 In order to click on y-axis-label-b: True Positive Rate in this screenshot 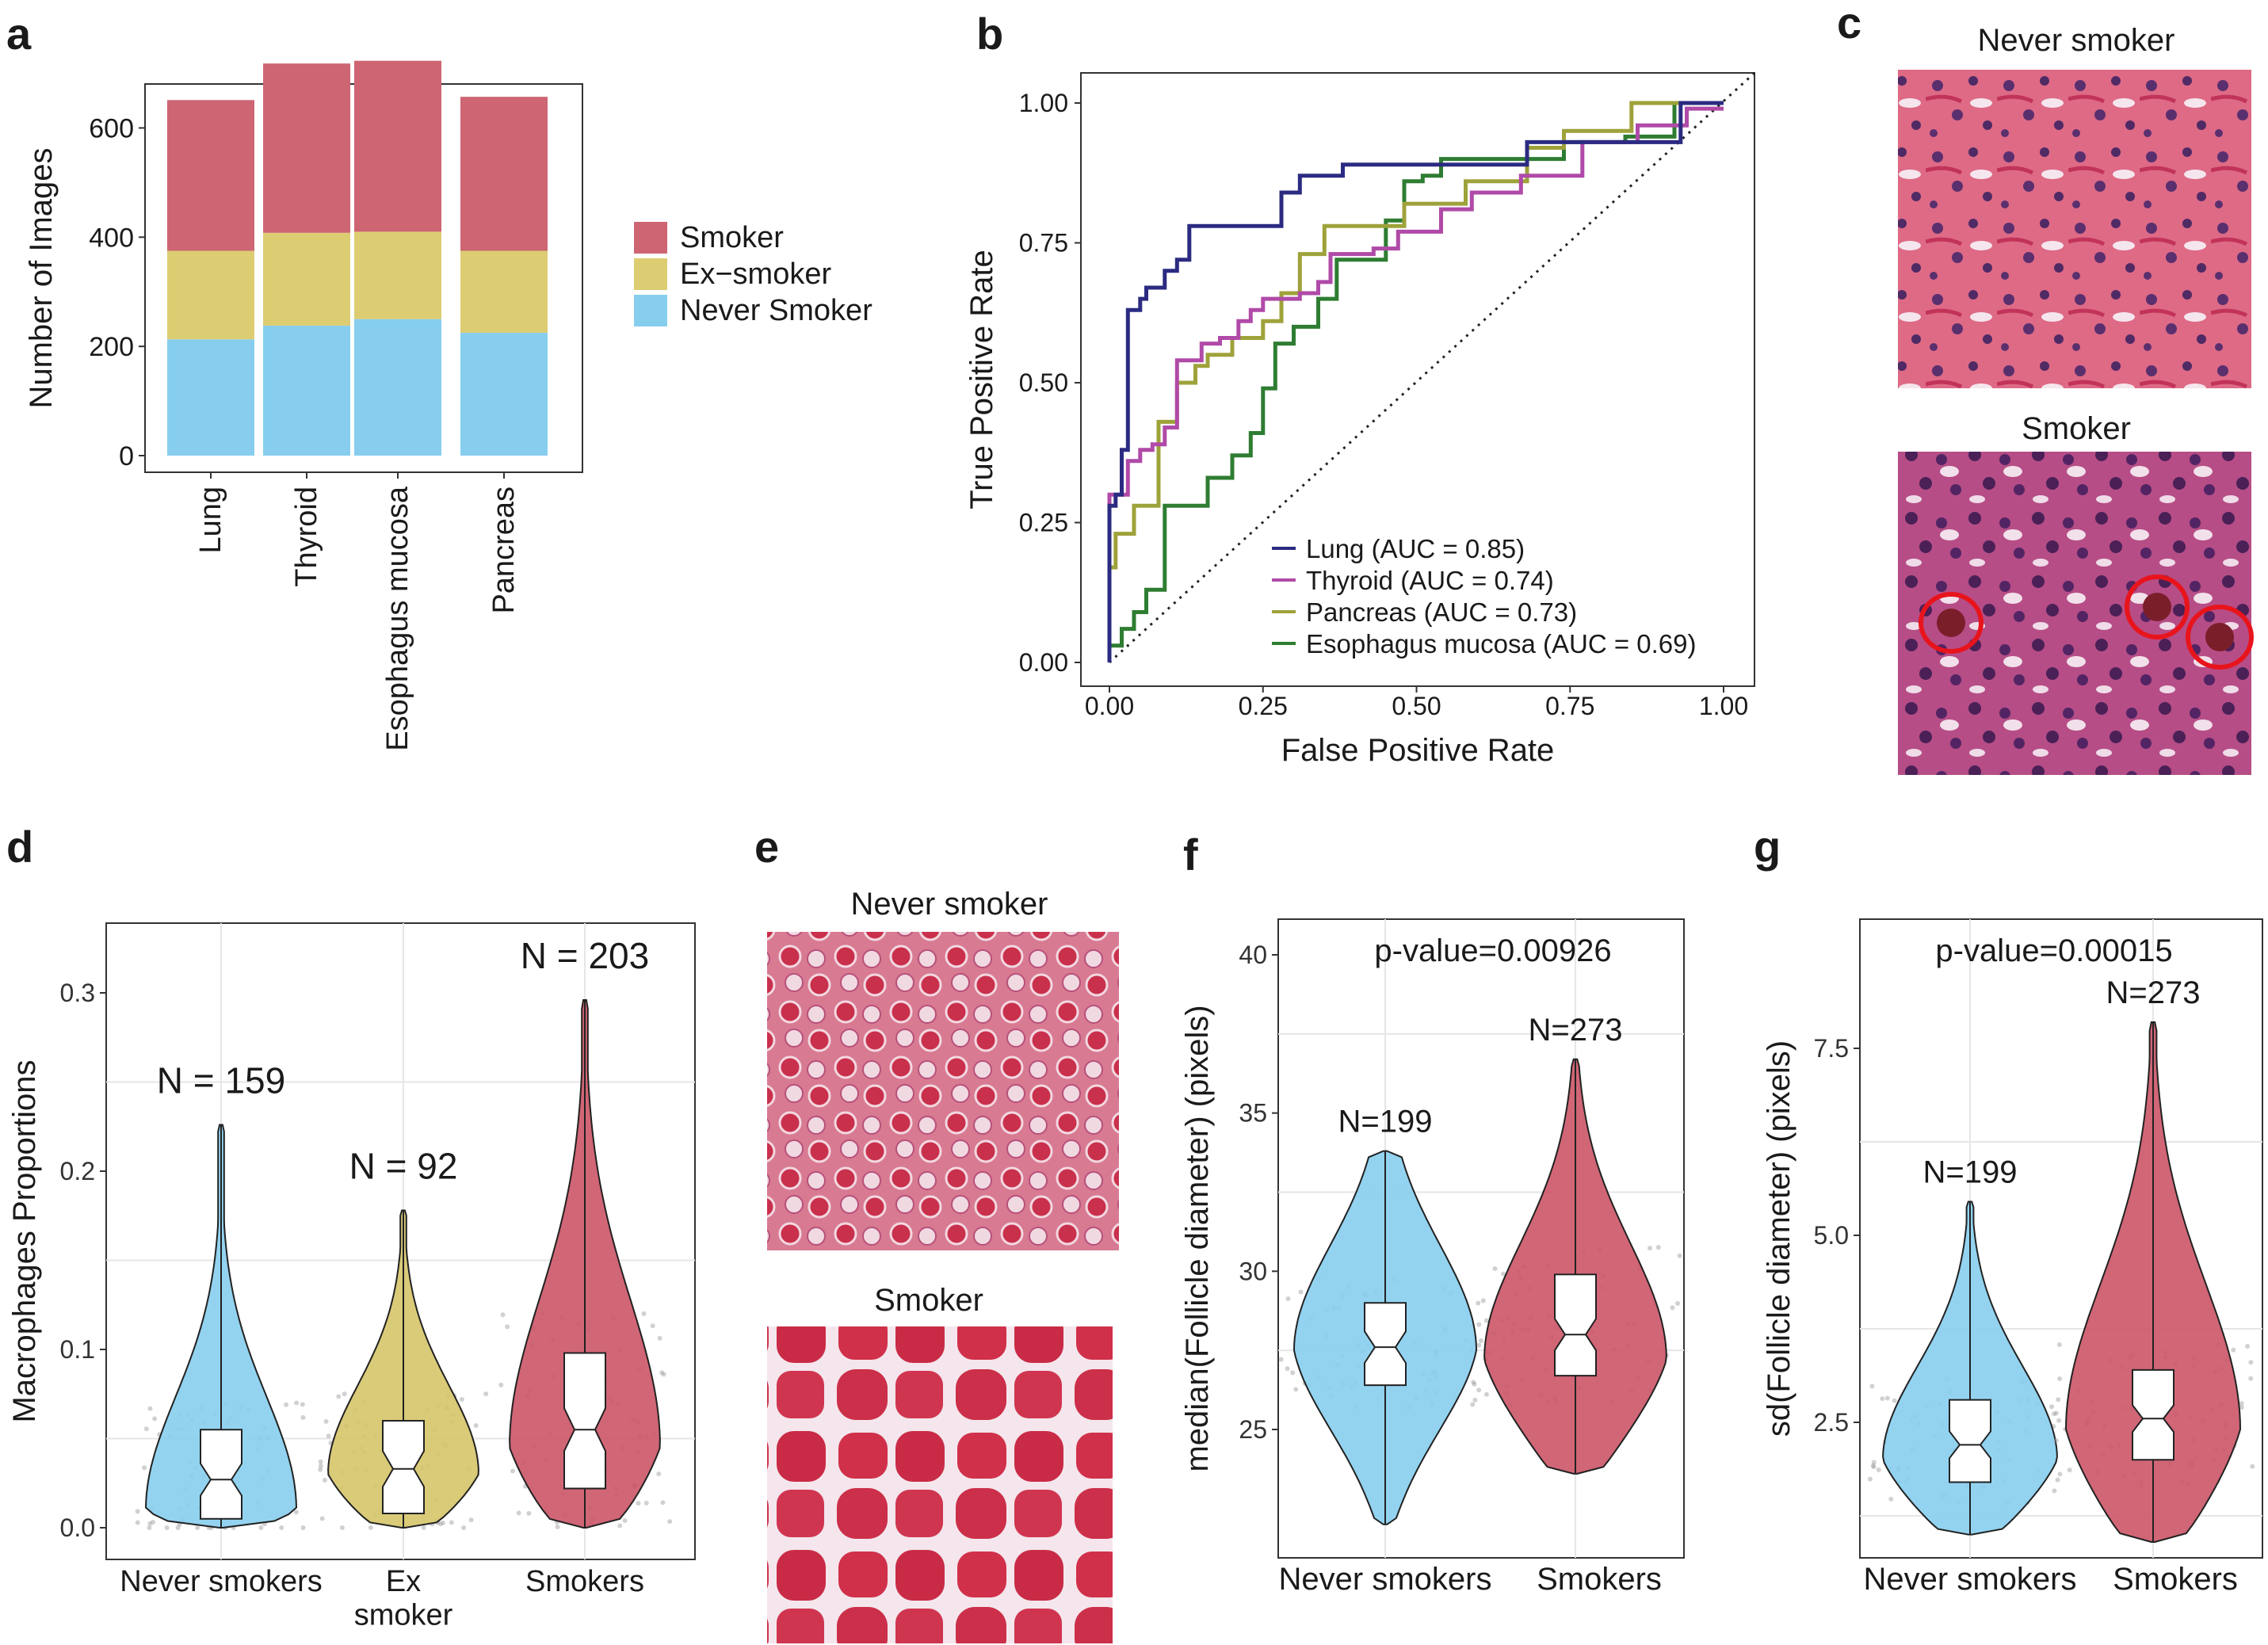, I will do `click(982, 380)`.